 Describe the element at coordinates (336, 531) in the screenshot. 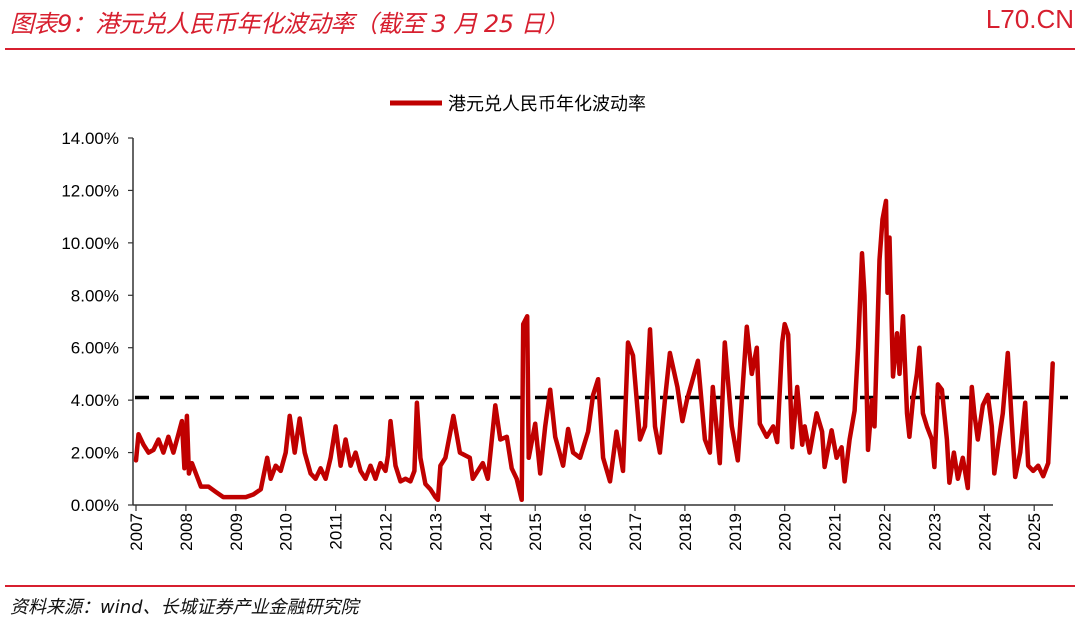

I see `x-tick-label: 2011` at that location.